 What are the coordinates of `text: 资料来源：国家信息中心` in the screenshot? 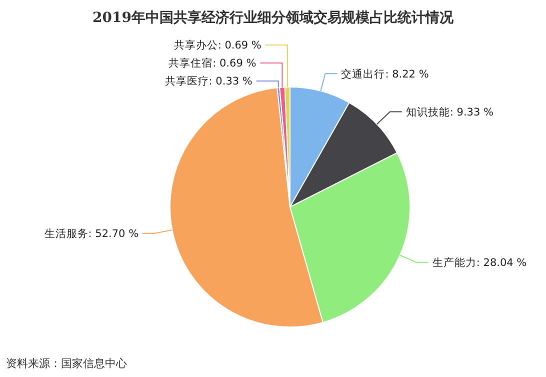 It's located at (66, 363).